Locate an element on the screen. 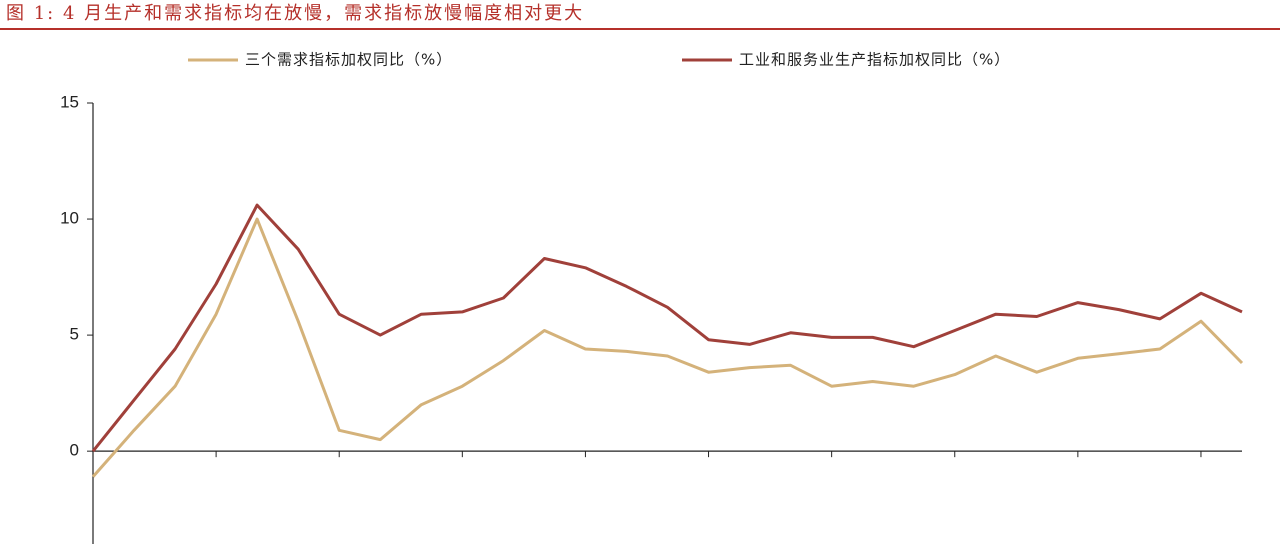 This screenshot has width=1280, height=544. legend-label: 工业和服务业生产指标加权同比（%） is located at coordinates (874, 60).